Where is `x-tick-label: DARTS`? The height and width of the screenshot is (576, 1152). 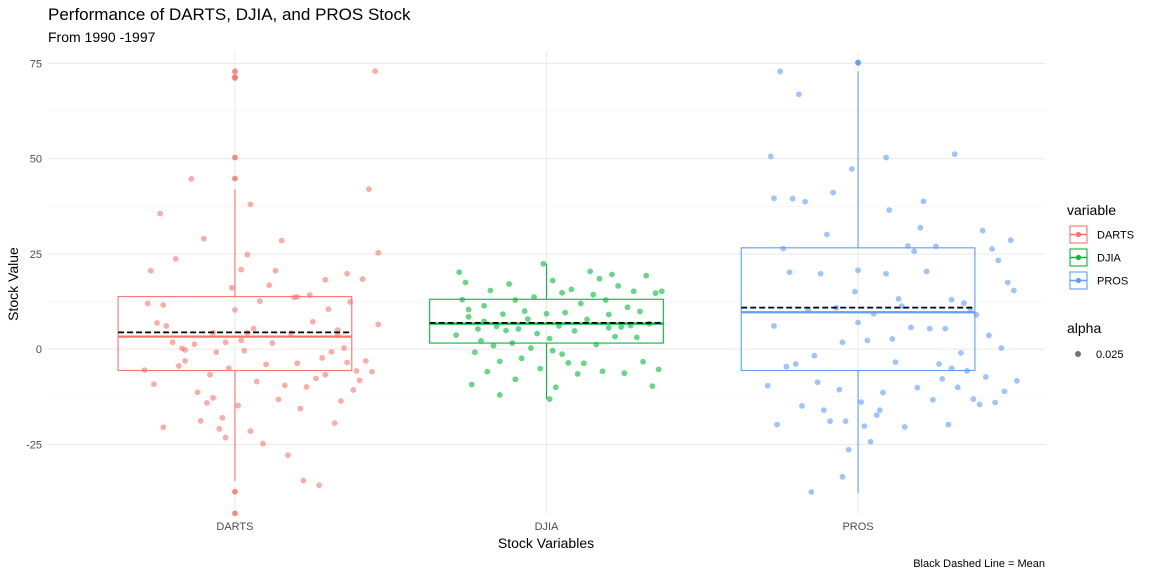
x-tick-label: DARTS is located at coordinates (234, 527).